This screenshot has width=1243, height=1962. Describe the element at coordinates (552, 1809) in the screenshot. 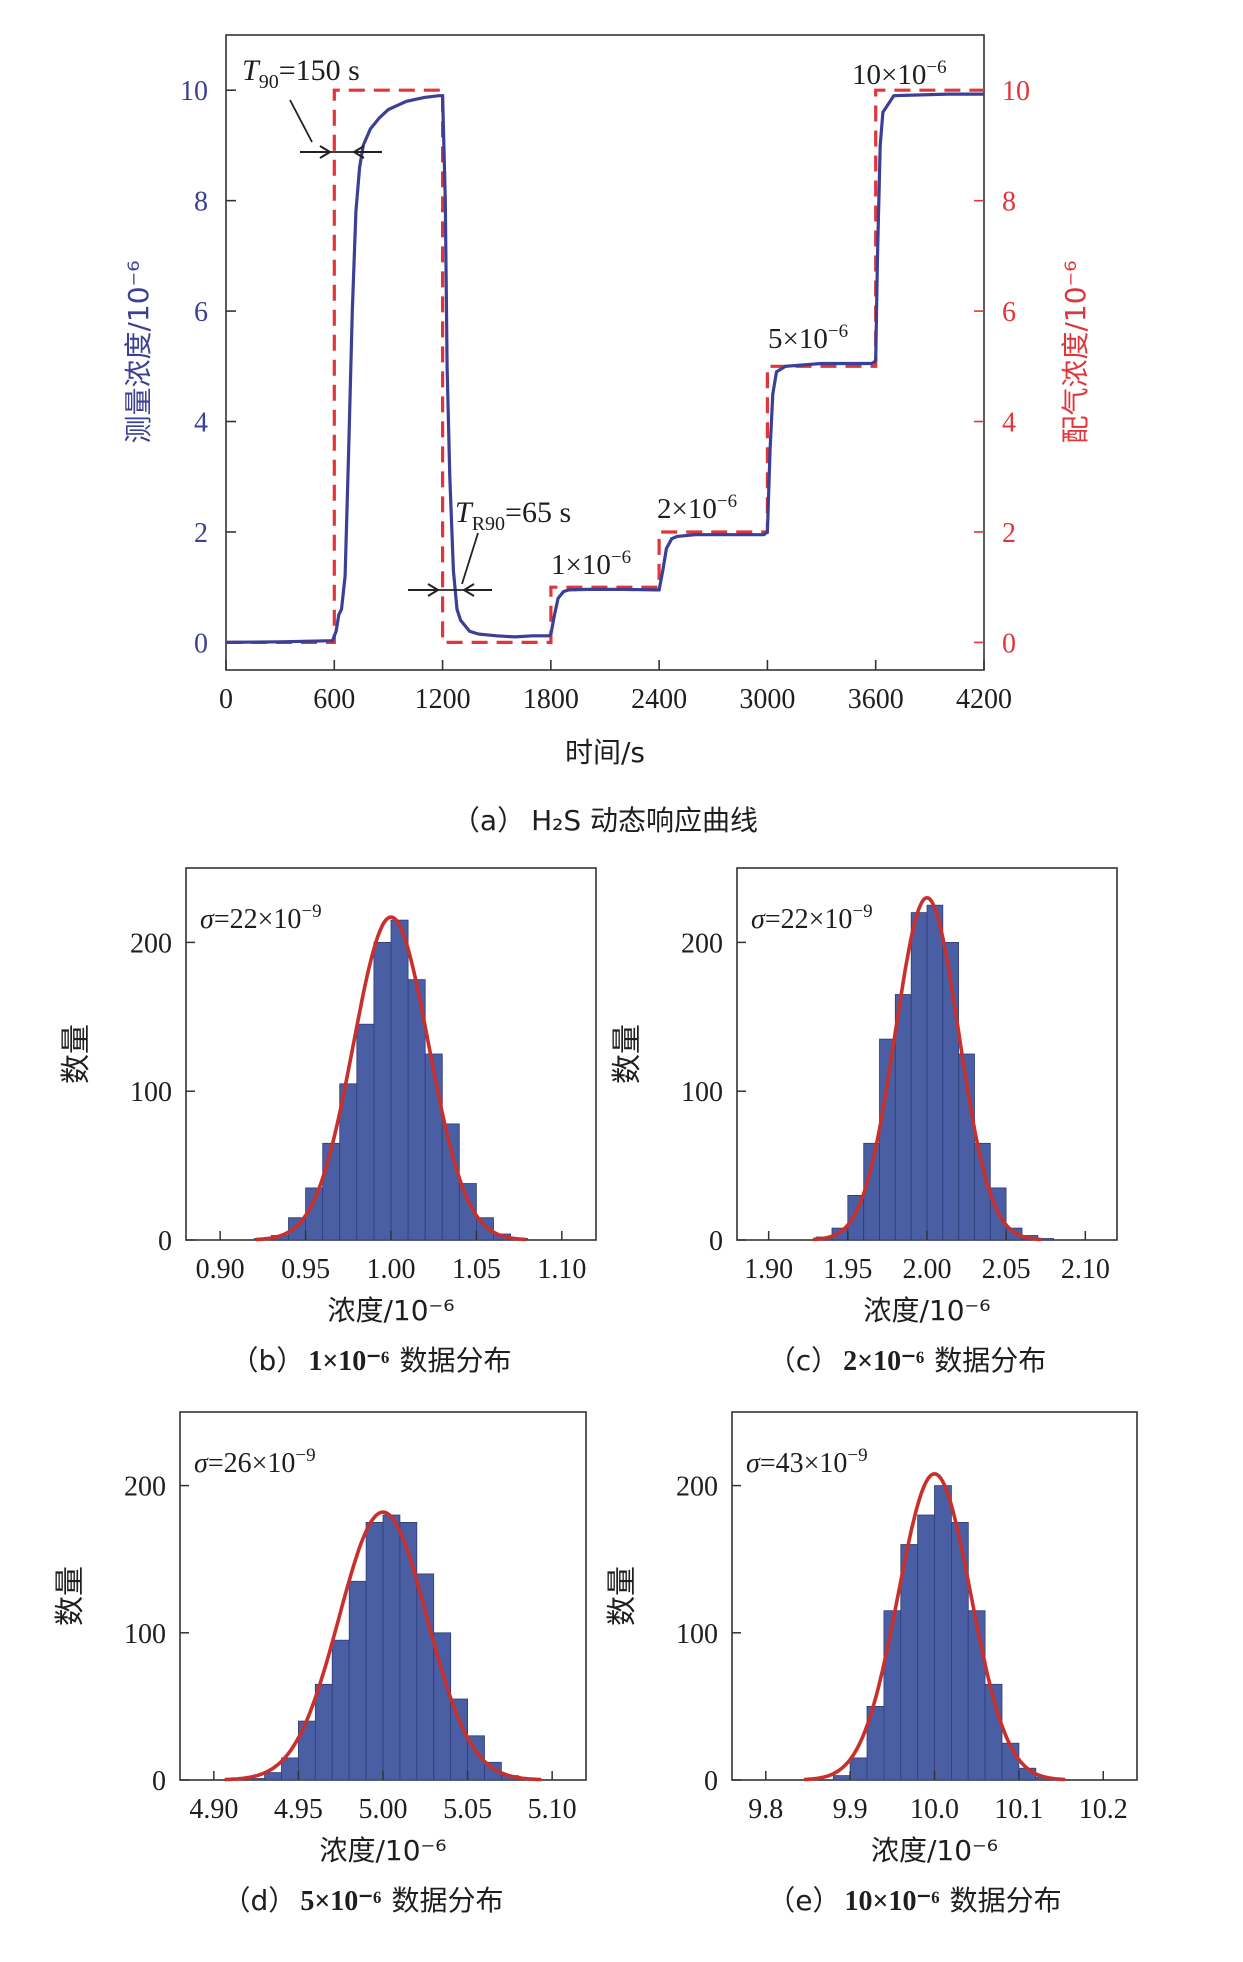

I see `x-tick-label-5.10: 5.10` at that location.